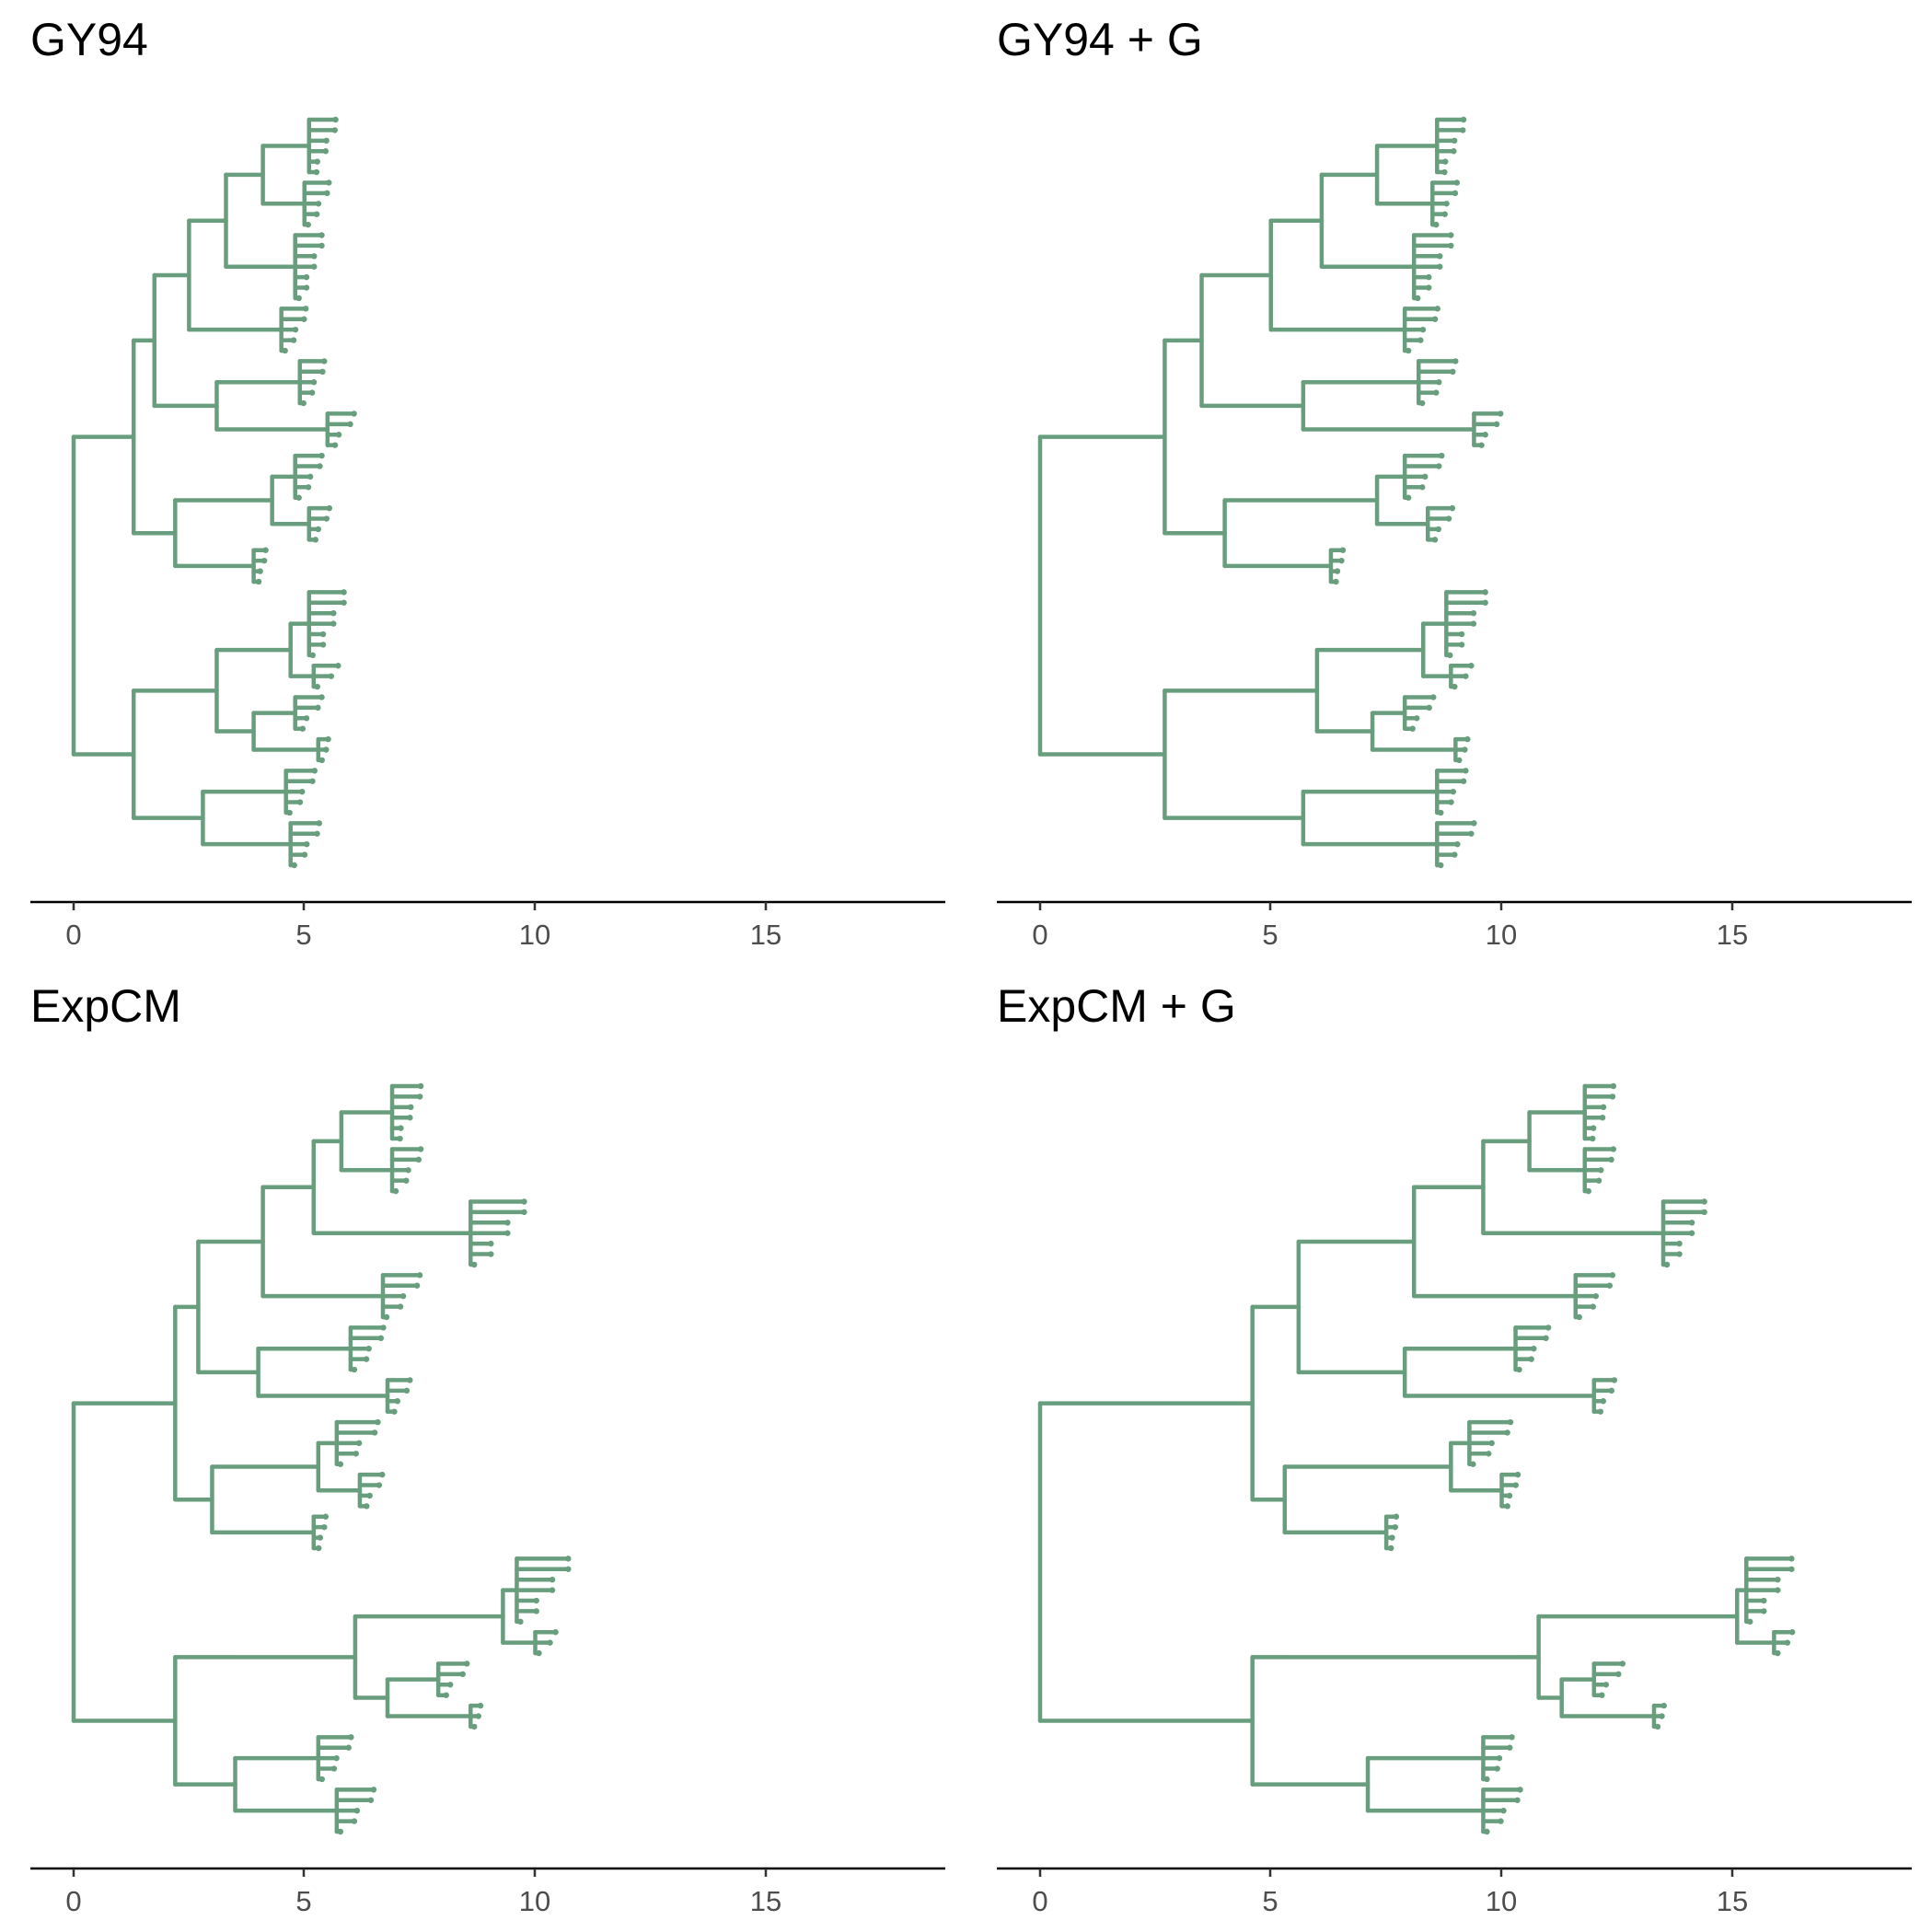 The width and height of the screenshot is (1932, 1932). What do you see at coordinates (1116, 1006) in the screenshot?
I see `panel-title: ExpCM + G` at bounding box center [1116, 1006].